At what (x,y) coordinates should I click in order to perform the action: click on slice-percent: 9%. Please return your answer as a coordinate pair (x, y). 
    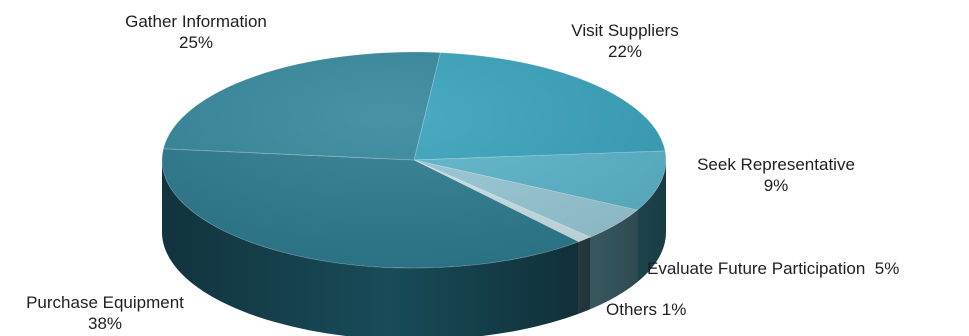
    Looking at the image, I should click on (776, 185).